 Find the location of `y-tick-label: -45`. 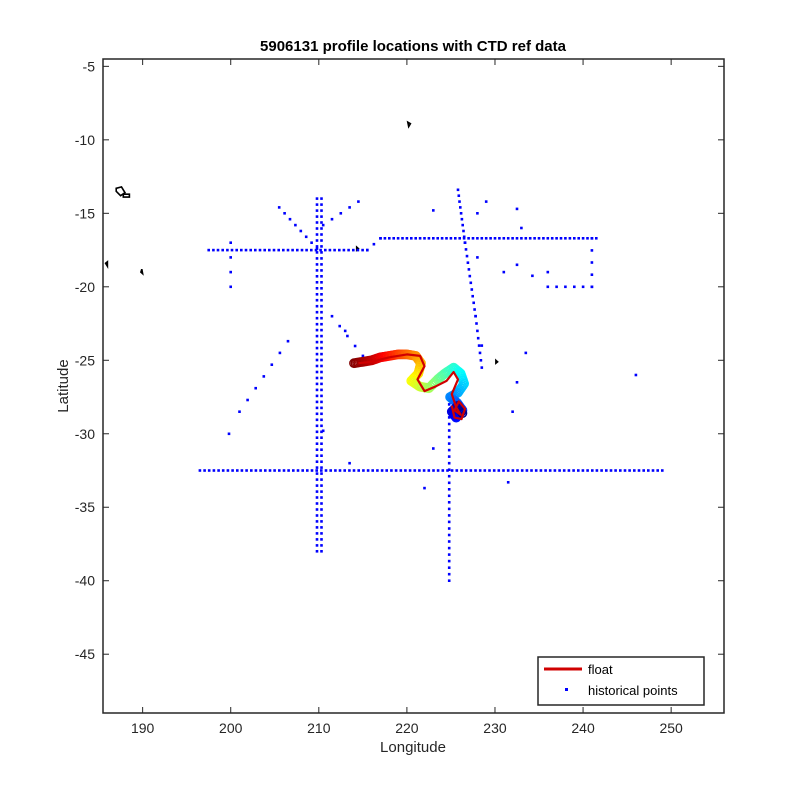

y-tick-label: -45 is located at coordinates (85, 654).